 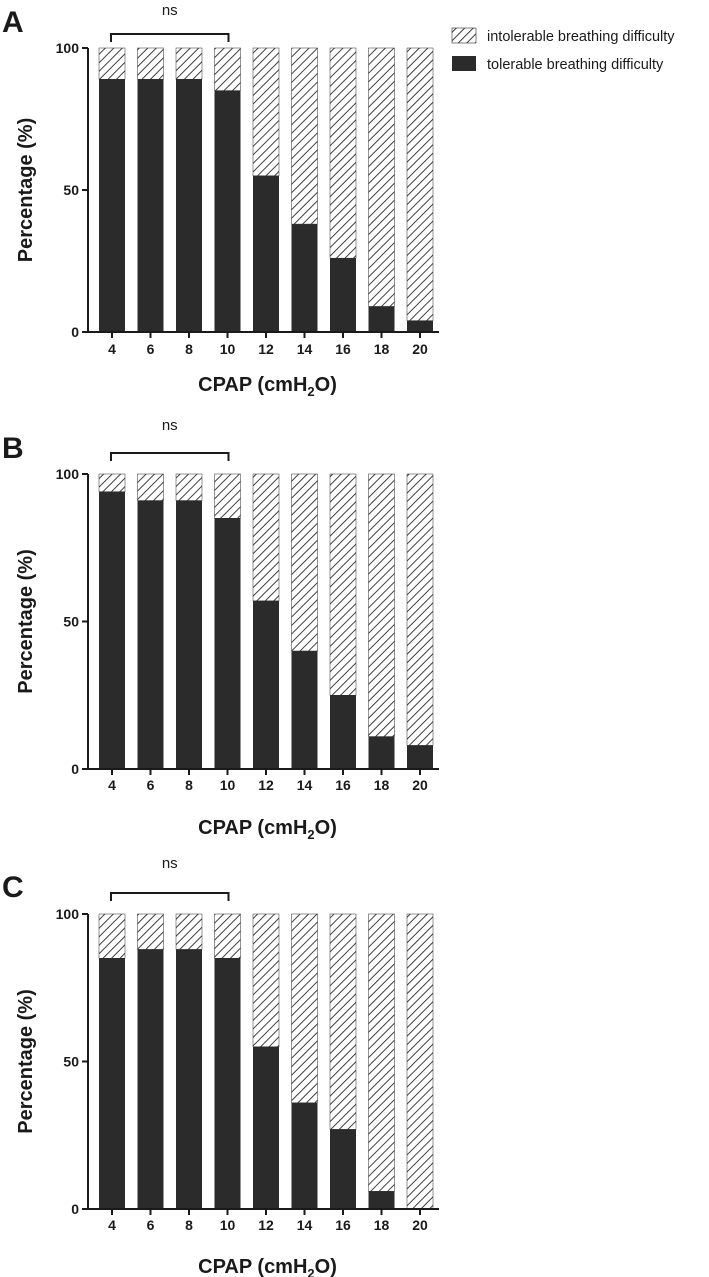 What do you see at coordinates (464, 35) in the screenshot?
I see `legend-swatch-hatched` at bounding box center [464, 35].